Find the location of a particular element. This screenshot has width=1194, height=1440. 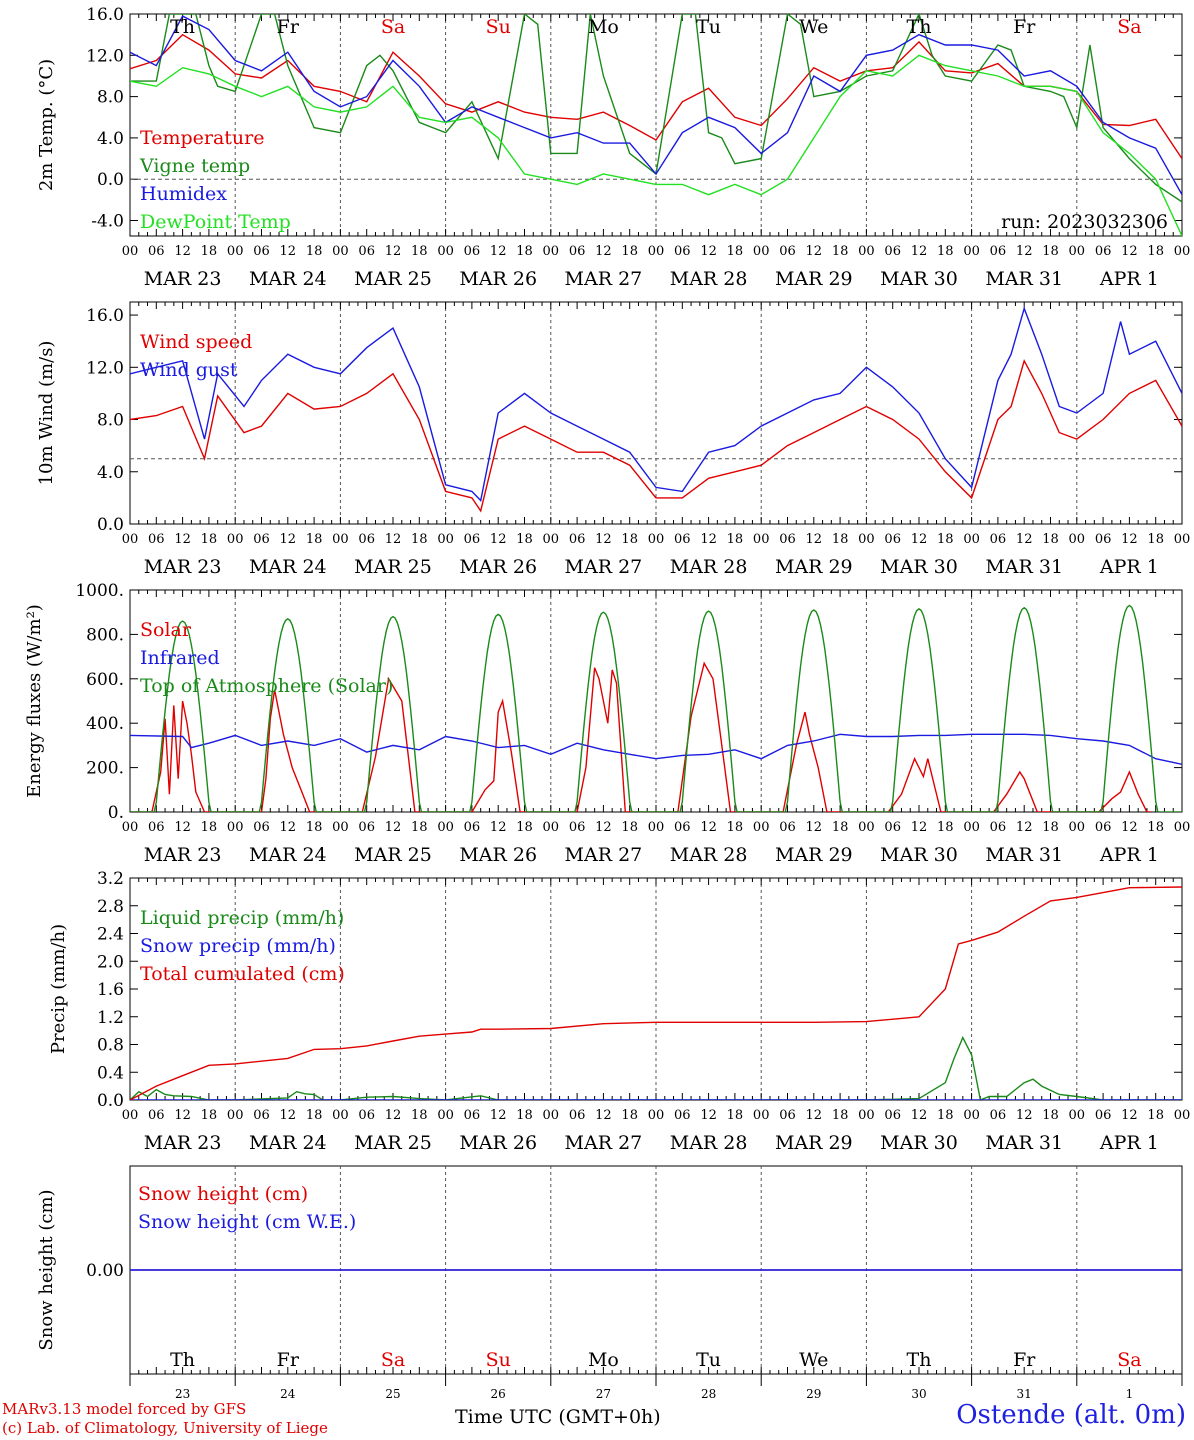

day-number-label: 30 is located at coordinates (918, 1394).